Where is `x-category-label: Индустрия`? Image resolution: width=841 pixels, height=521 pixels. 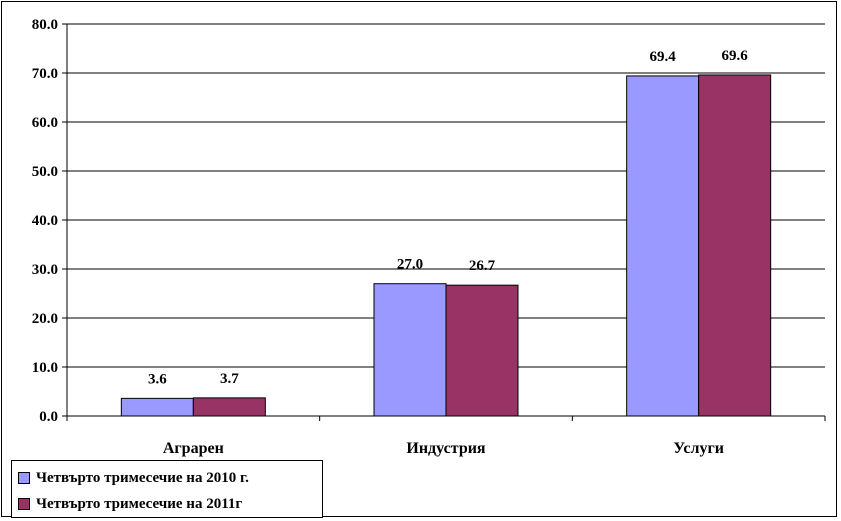
x-category-label: Индустрия is located at coordinates (446, 448).